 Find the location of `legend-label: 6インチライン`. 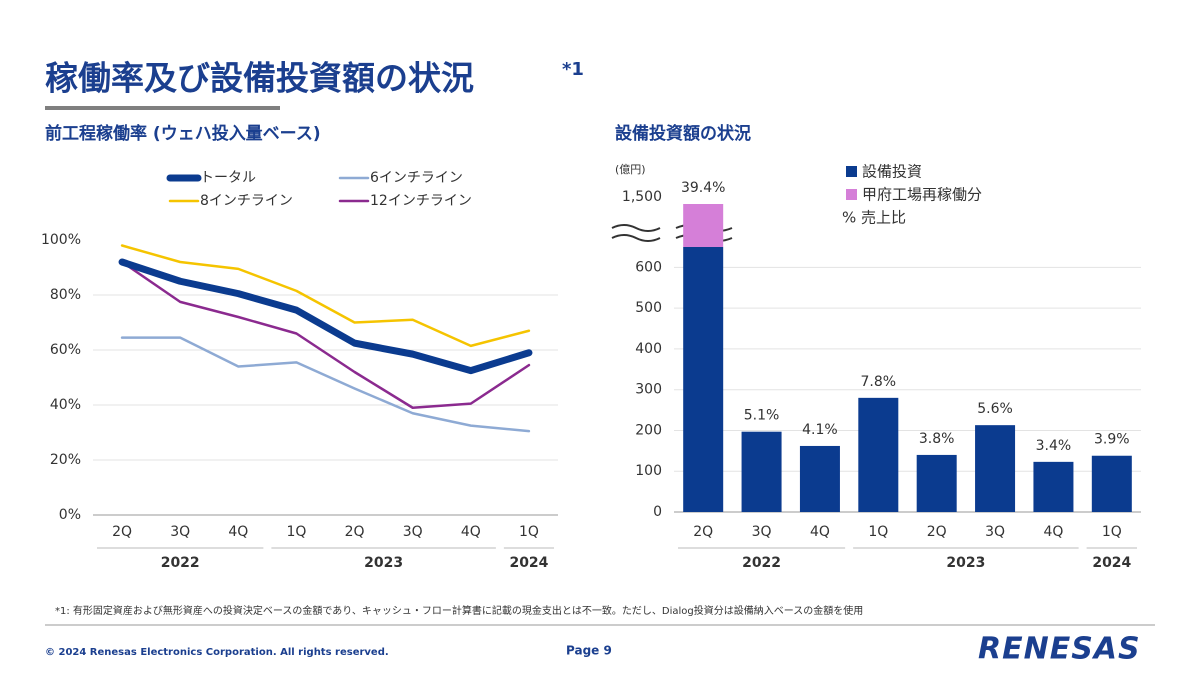

legend-label: 6インチライン is located at coordinates (416, 178).